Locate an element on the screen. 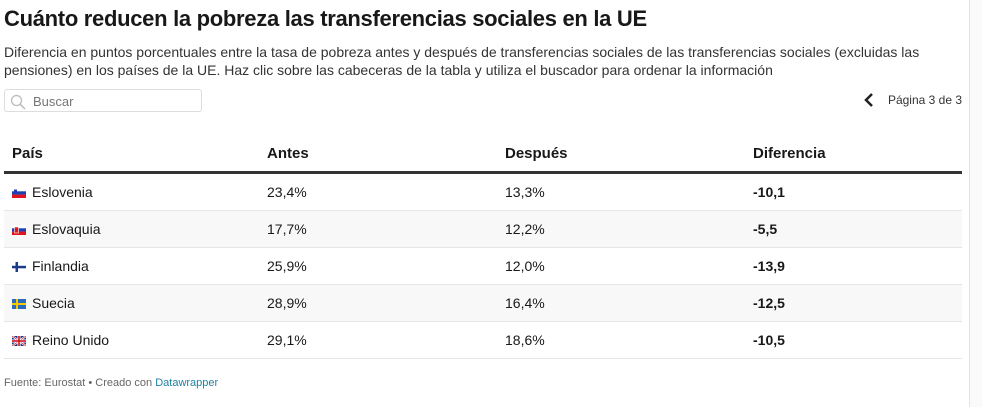 The height and width of the screenshot is (407, 982). diferencia-cell: -10,5 is located at coordinates (853, 340).